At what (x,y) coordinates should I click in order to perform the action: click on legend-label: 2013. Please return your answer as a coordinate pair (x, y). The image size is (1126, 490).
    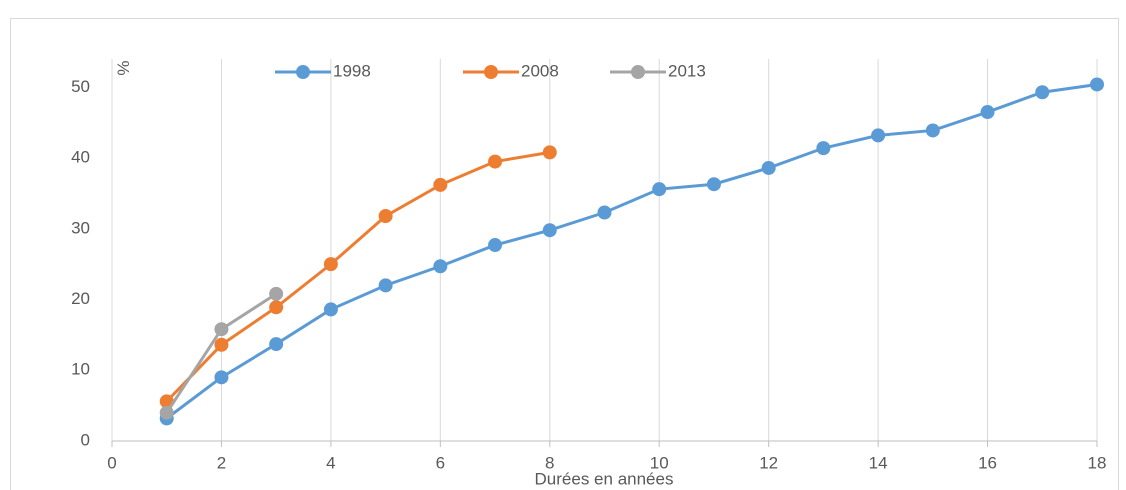
    Looking at the image, I should click on (687, 70).